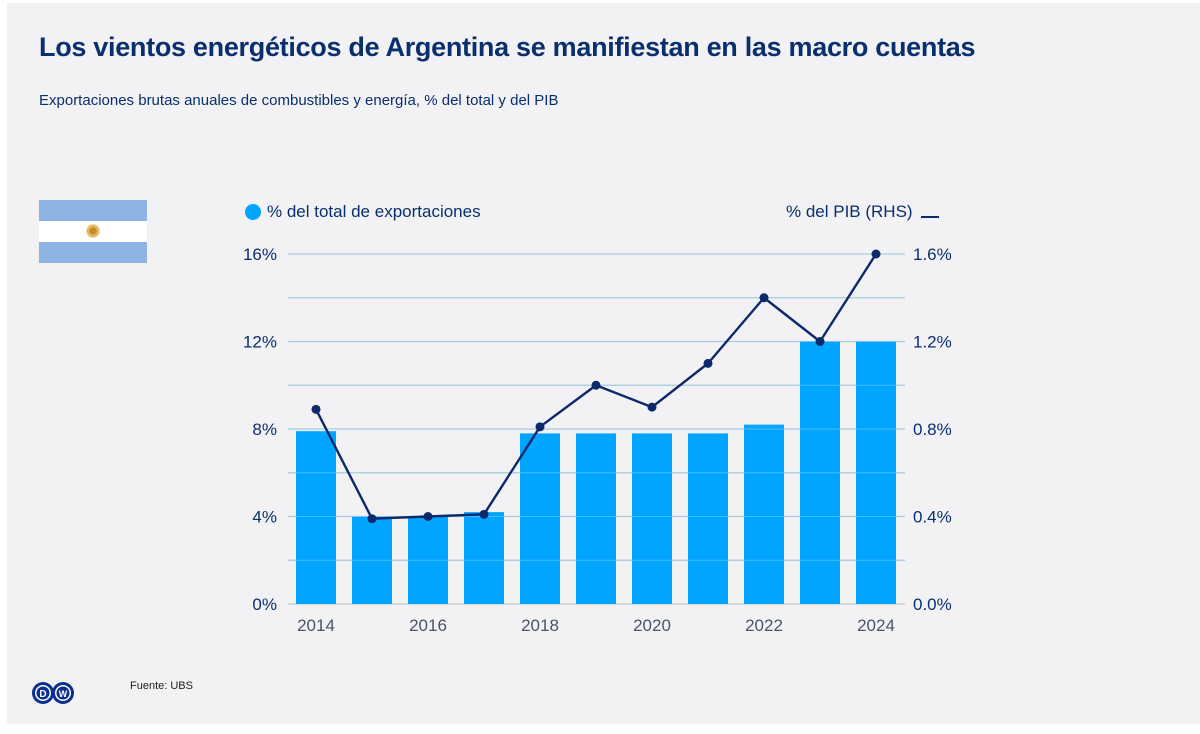 The height and width of the screenshot is (734, 1200). Describe the element at coordinates (652, 407) in the screenshot. I see `gdp-point-2020` at that location.